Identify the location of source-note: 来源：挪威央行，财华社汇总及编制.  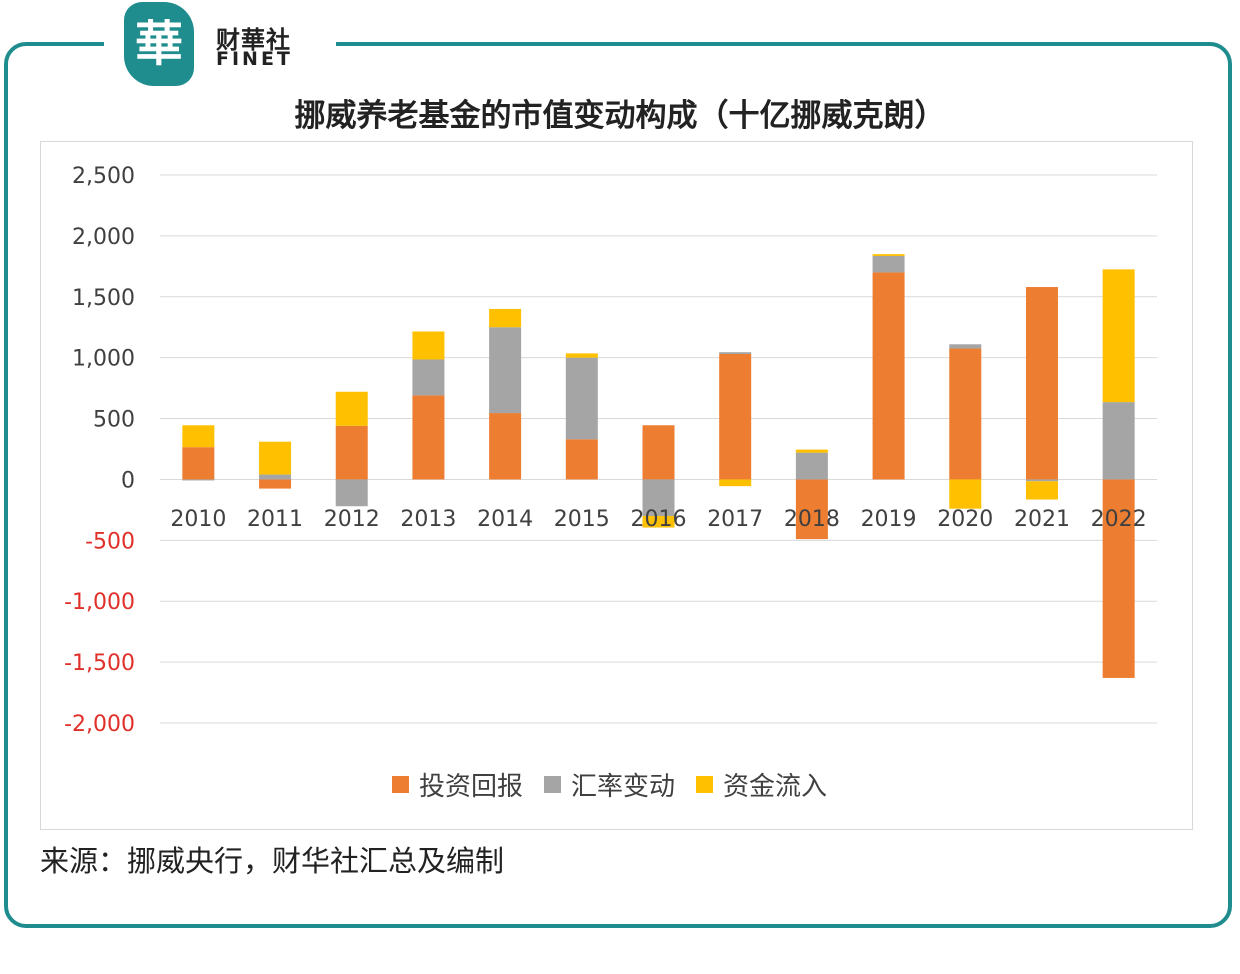
(272, 861).